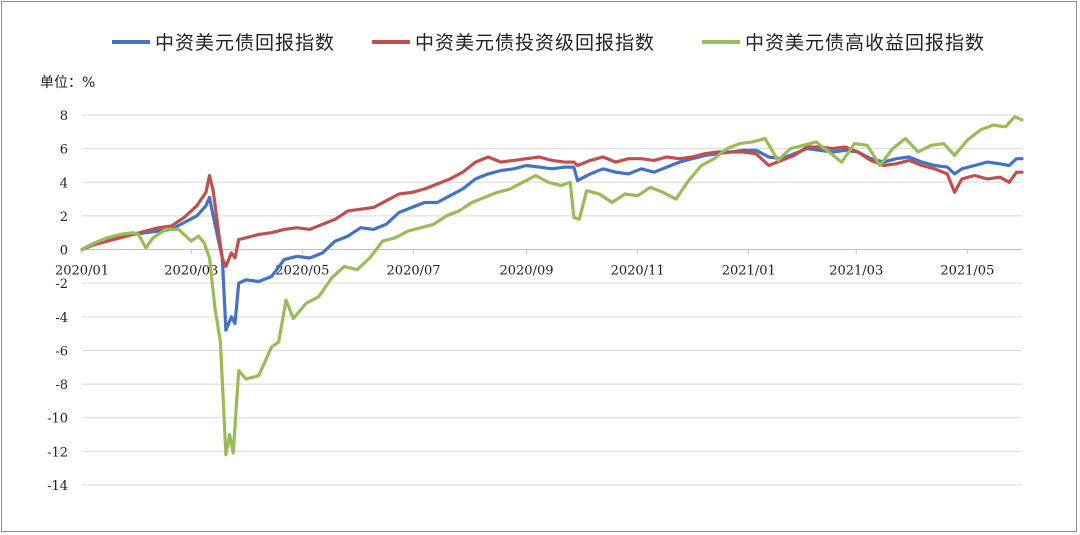 This screenshot has height=535, width=1080. What do you see at coordinates (67, 83) in the screenshot?
I see `unit-label: 单位：%` at bounding box center [67, 83].